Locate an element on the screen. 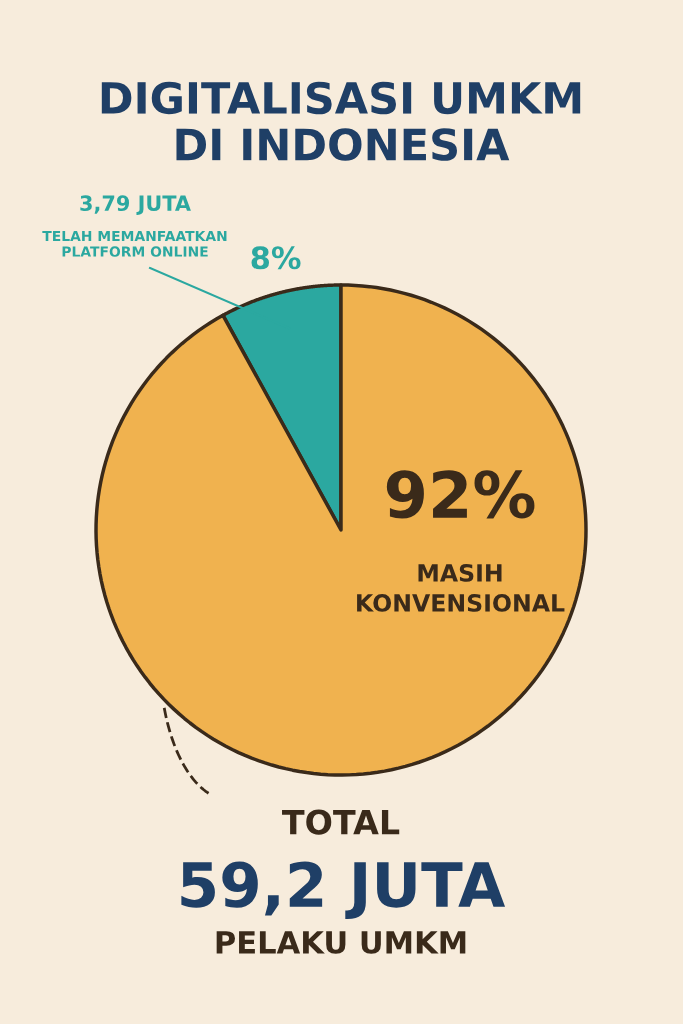 The image size is (683, 1024). chart-title: DIGITALISASI UMKM DI INDONESIA is located at coordinates (341, 121).